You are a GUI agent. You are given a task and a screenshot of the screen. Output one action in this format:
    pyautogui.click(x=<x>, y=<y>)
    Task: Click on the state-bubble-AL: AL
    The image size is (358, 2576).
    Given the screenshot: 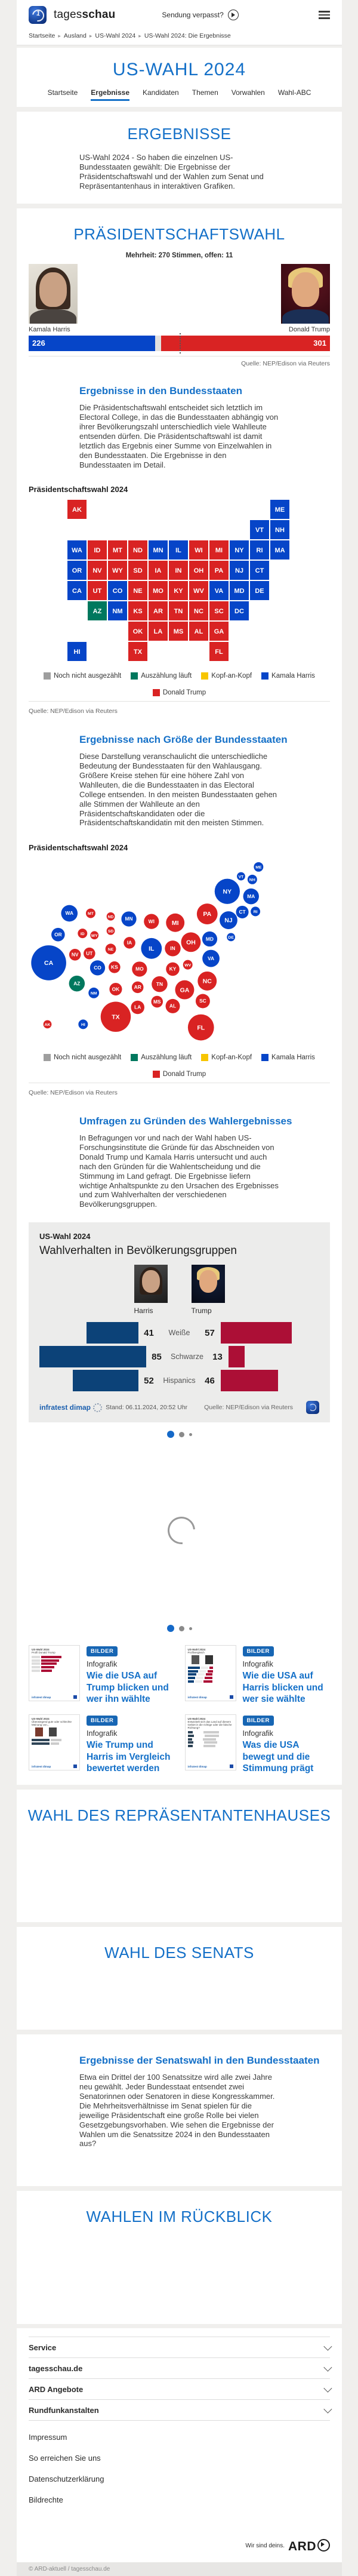 What is the action you would take?
    pyautogui.click(x=172, y=1006)
    